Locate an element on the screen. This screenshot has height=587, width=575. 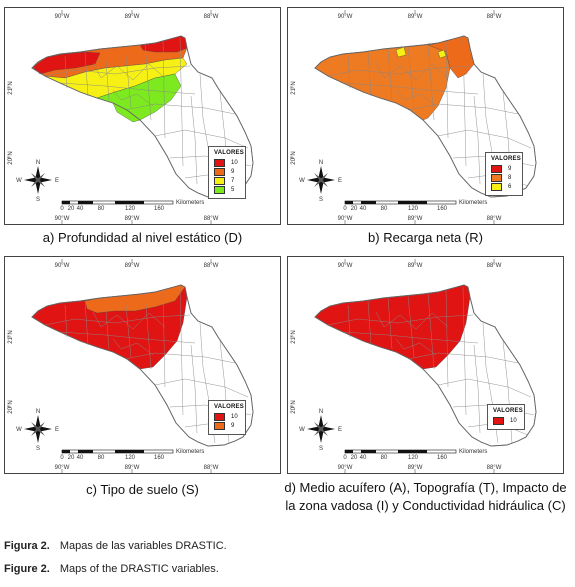
legend-a-item-9: 9 is located at coordinates (227, 171).